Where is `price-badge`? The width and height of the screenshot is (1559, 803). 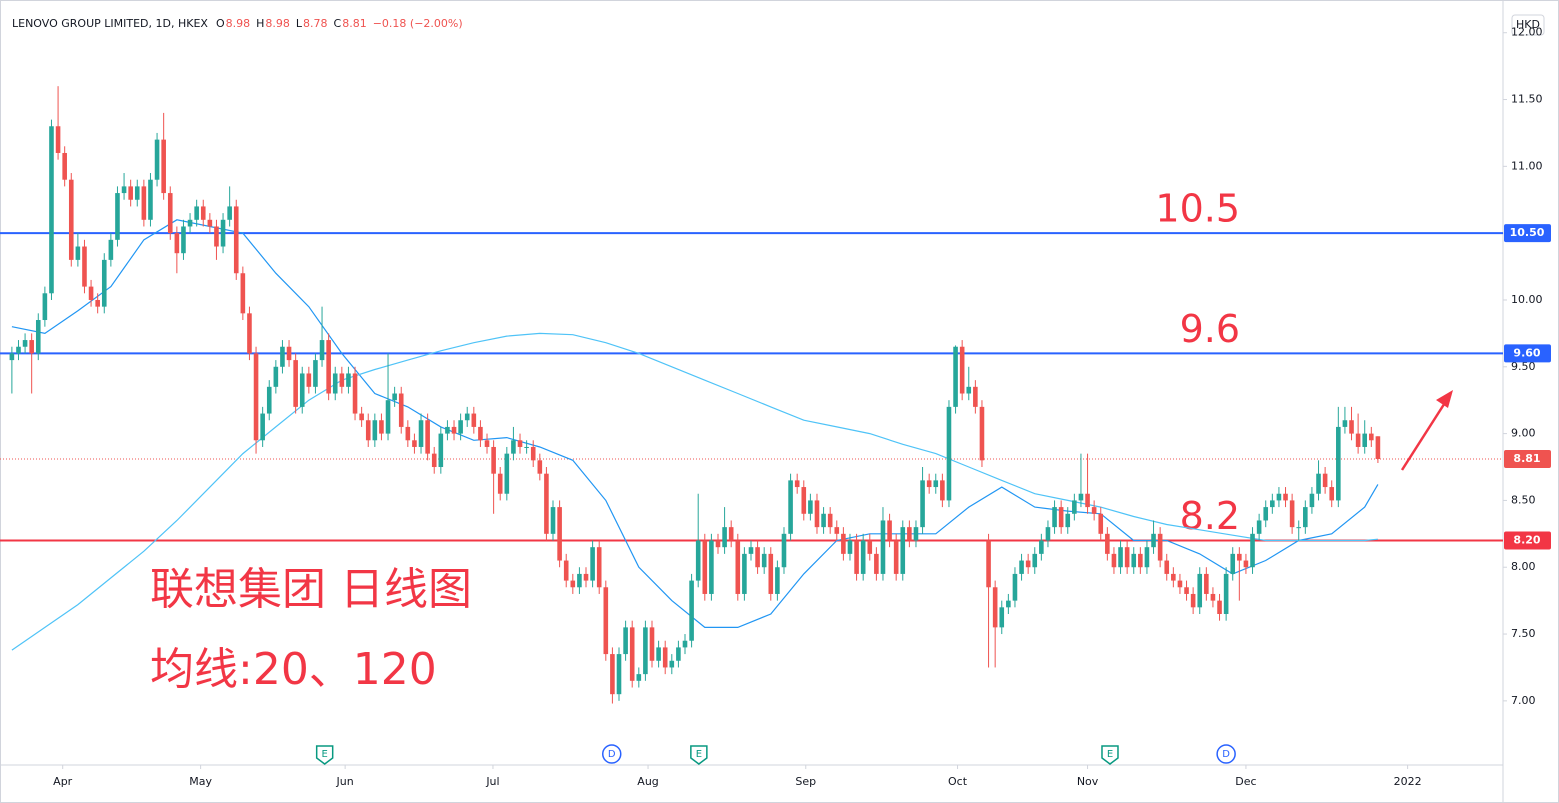
price-badge is located at coordinates (1527, 458).